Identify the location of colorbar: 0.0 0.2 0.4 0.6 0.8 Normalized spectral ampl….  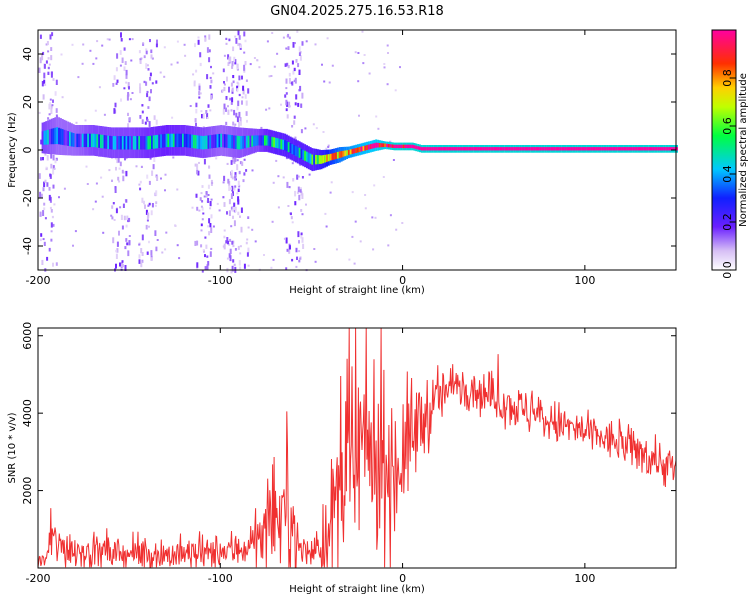
(730, 154).